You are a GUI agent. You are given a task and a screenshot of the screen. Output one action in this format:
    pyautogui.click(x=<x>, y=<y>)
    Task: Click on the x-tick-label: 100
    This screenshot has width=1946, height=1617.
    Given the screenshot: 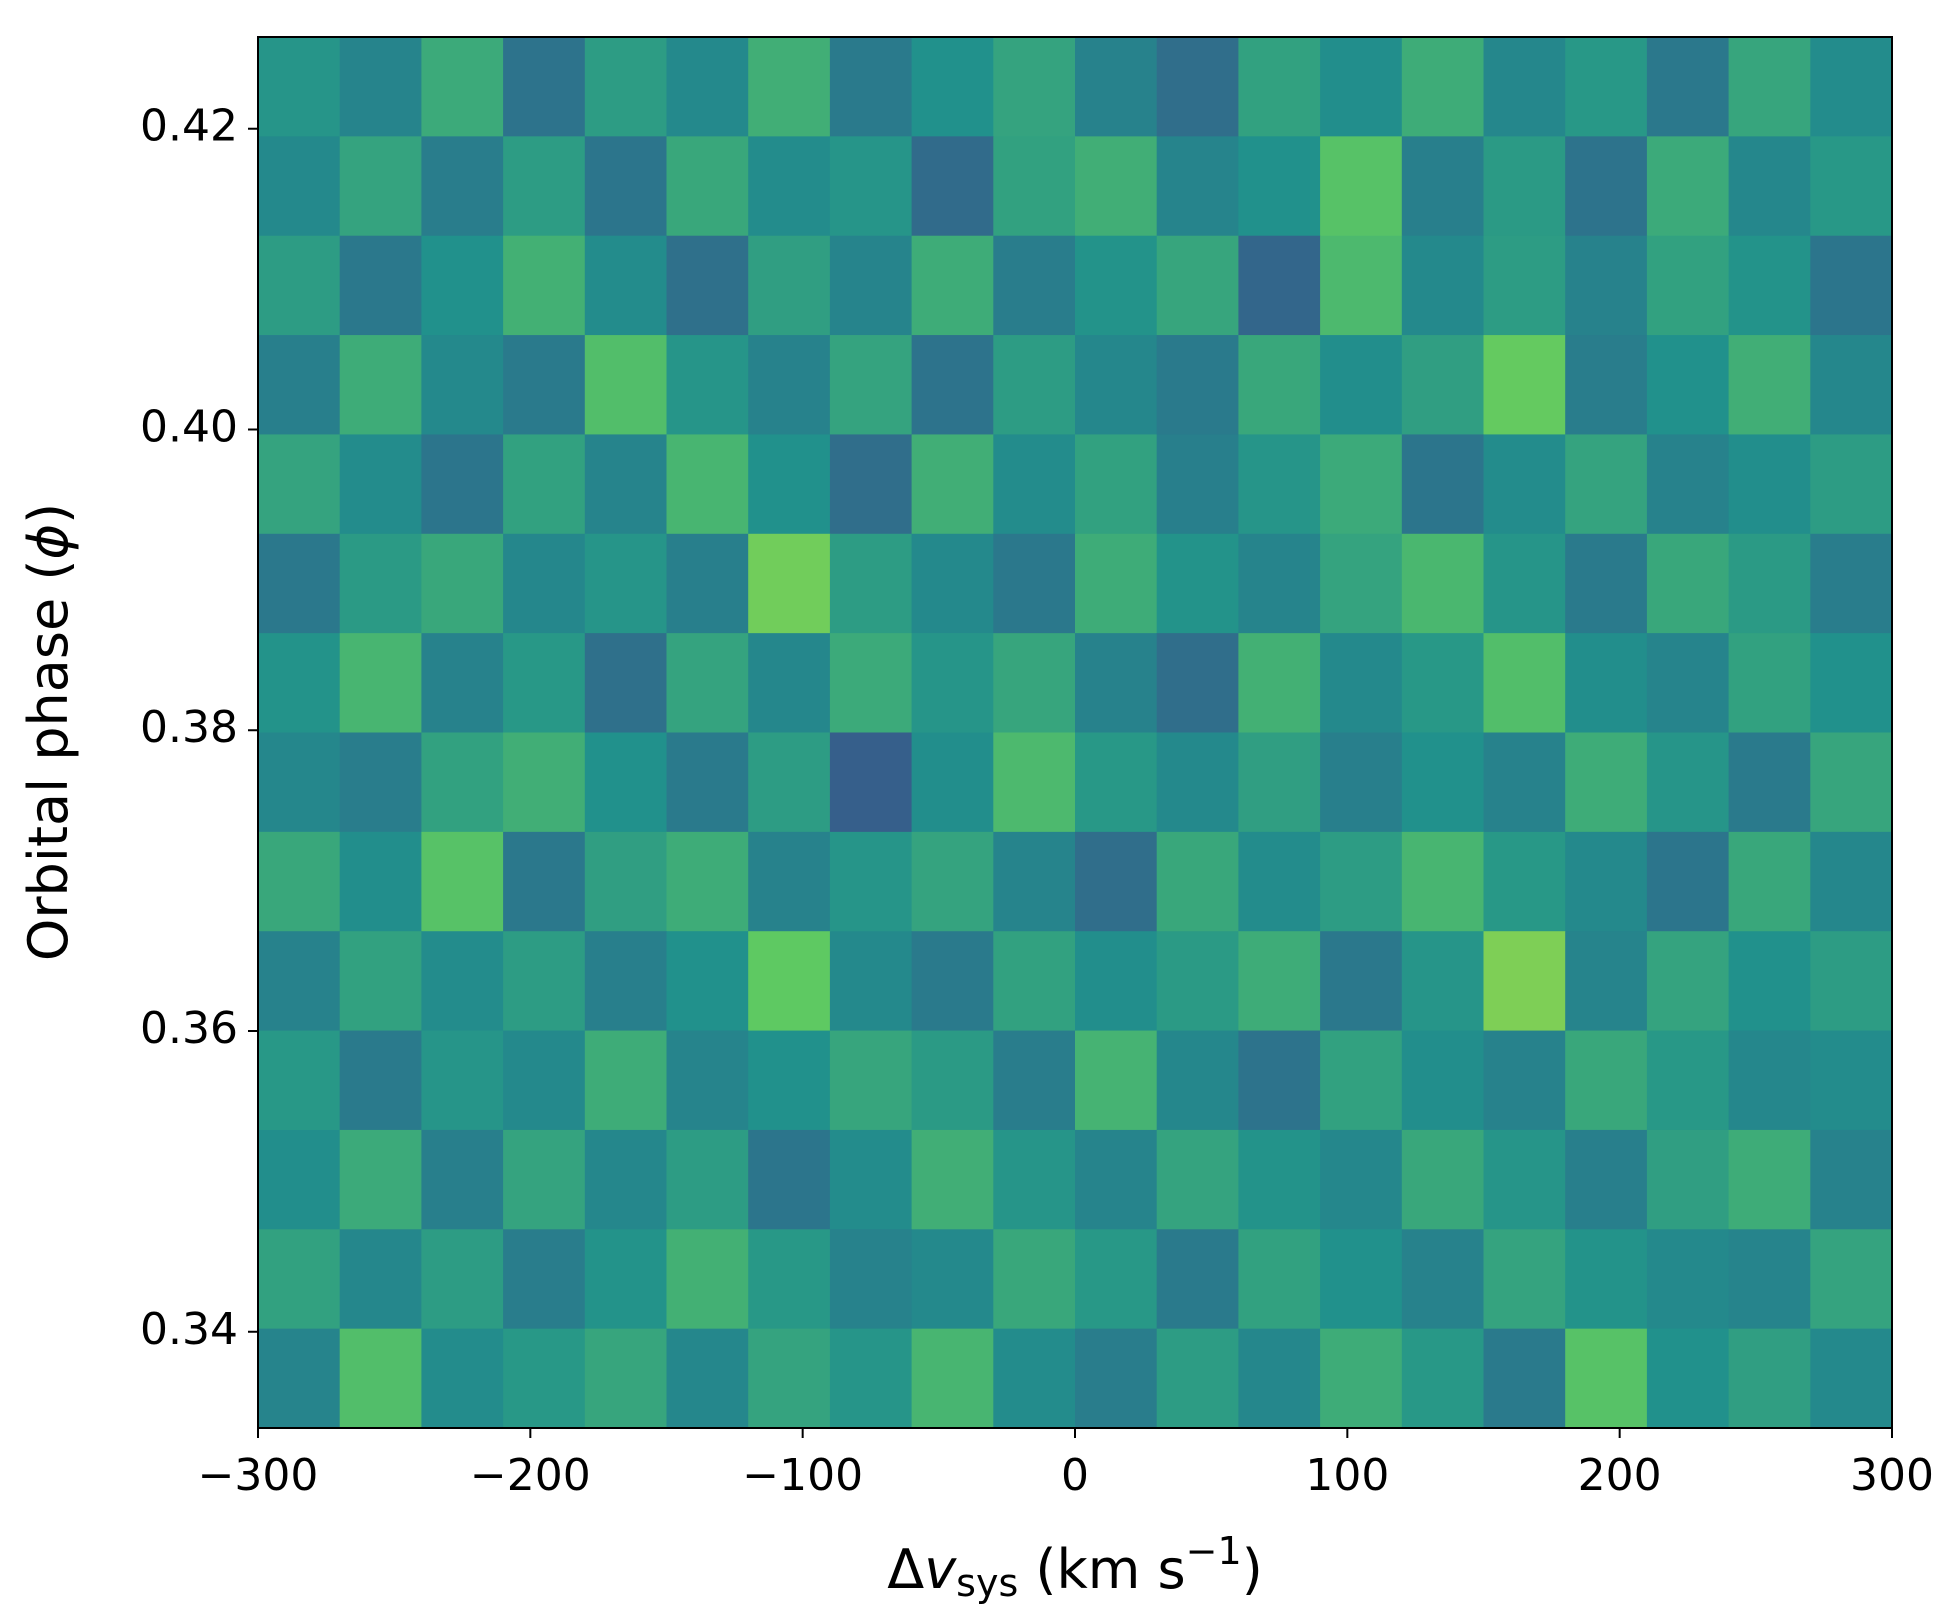 What is the action you would take?
    pyautogui.click(x=1347, y=1475)
    